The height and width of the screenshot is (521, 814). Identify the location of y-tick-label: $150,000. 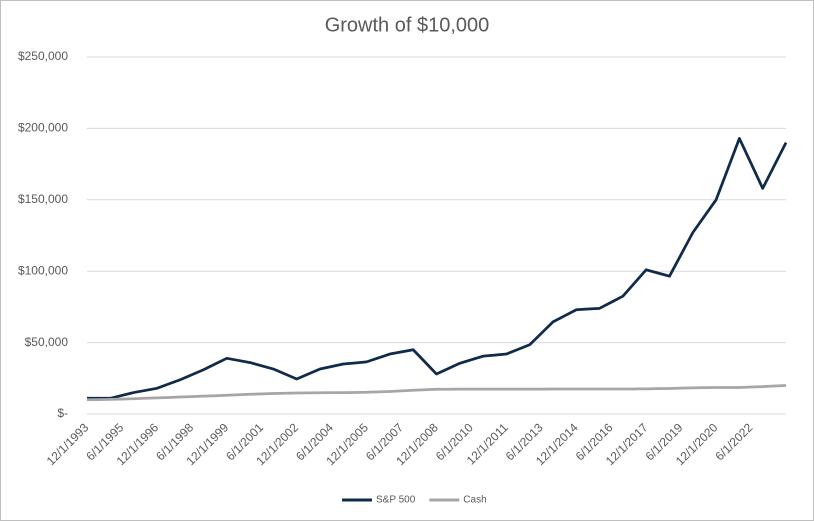
(43, 199).